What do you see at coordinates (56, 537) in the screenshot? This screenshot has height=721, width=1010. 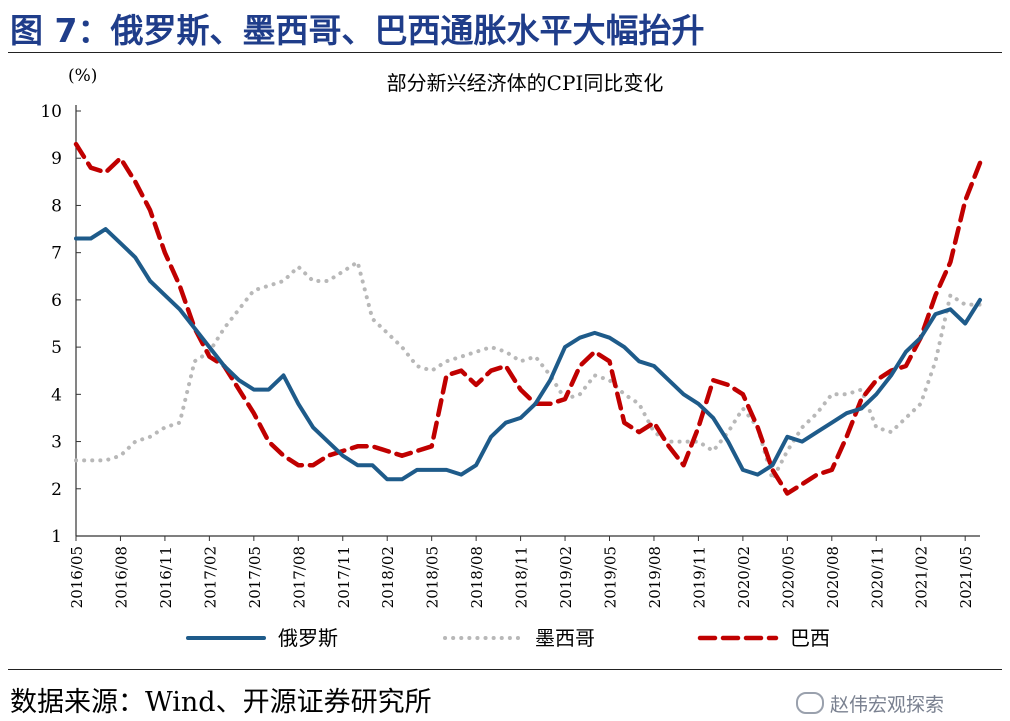 I see `y-tick-label: 1` at bounding box center [56, 537].